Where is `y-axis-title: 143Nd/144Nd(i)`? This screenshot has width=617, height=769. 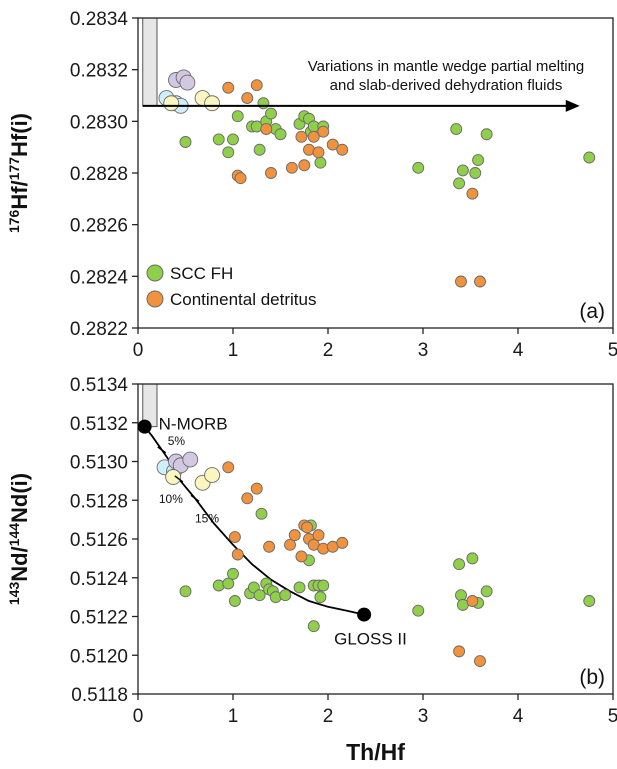 y-axis-title: 143Nd/144Nd(i) is located at coordinates (19, 539).